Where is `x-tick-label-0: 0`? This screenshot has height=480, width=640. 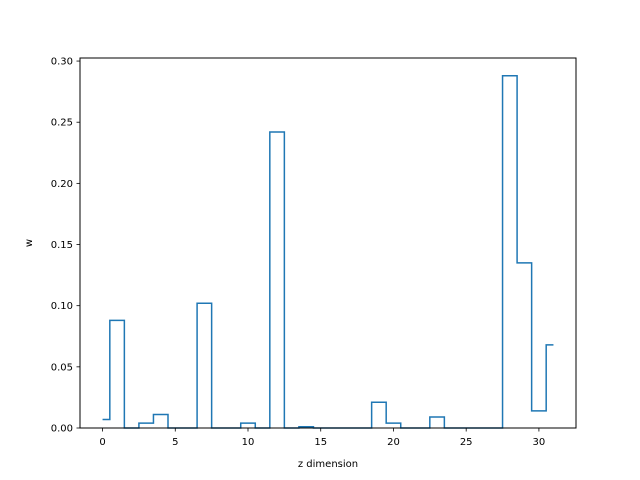
x-tick-label-0: 0 is located at coordinates (102, 442).